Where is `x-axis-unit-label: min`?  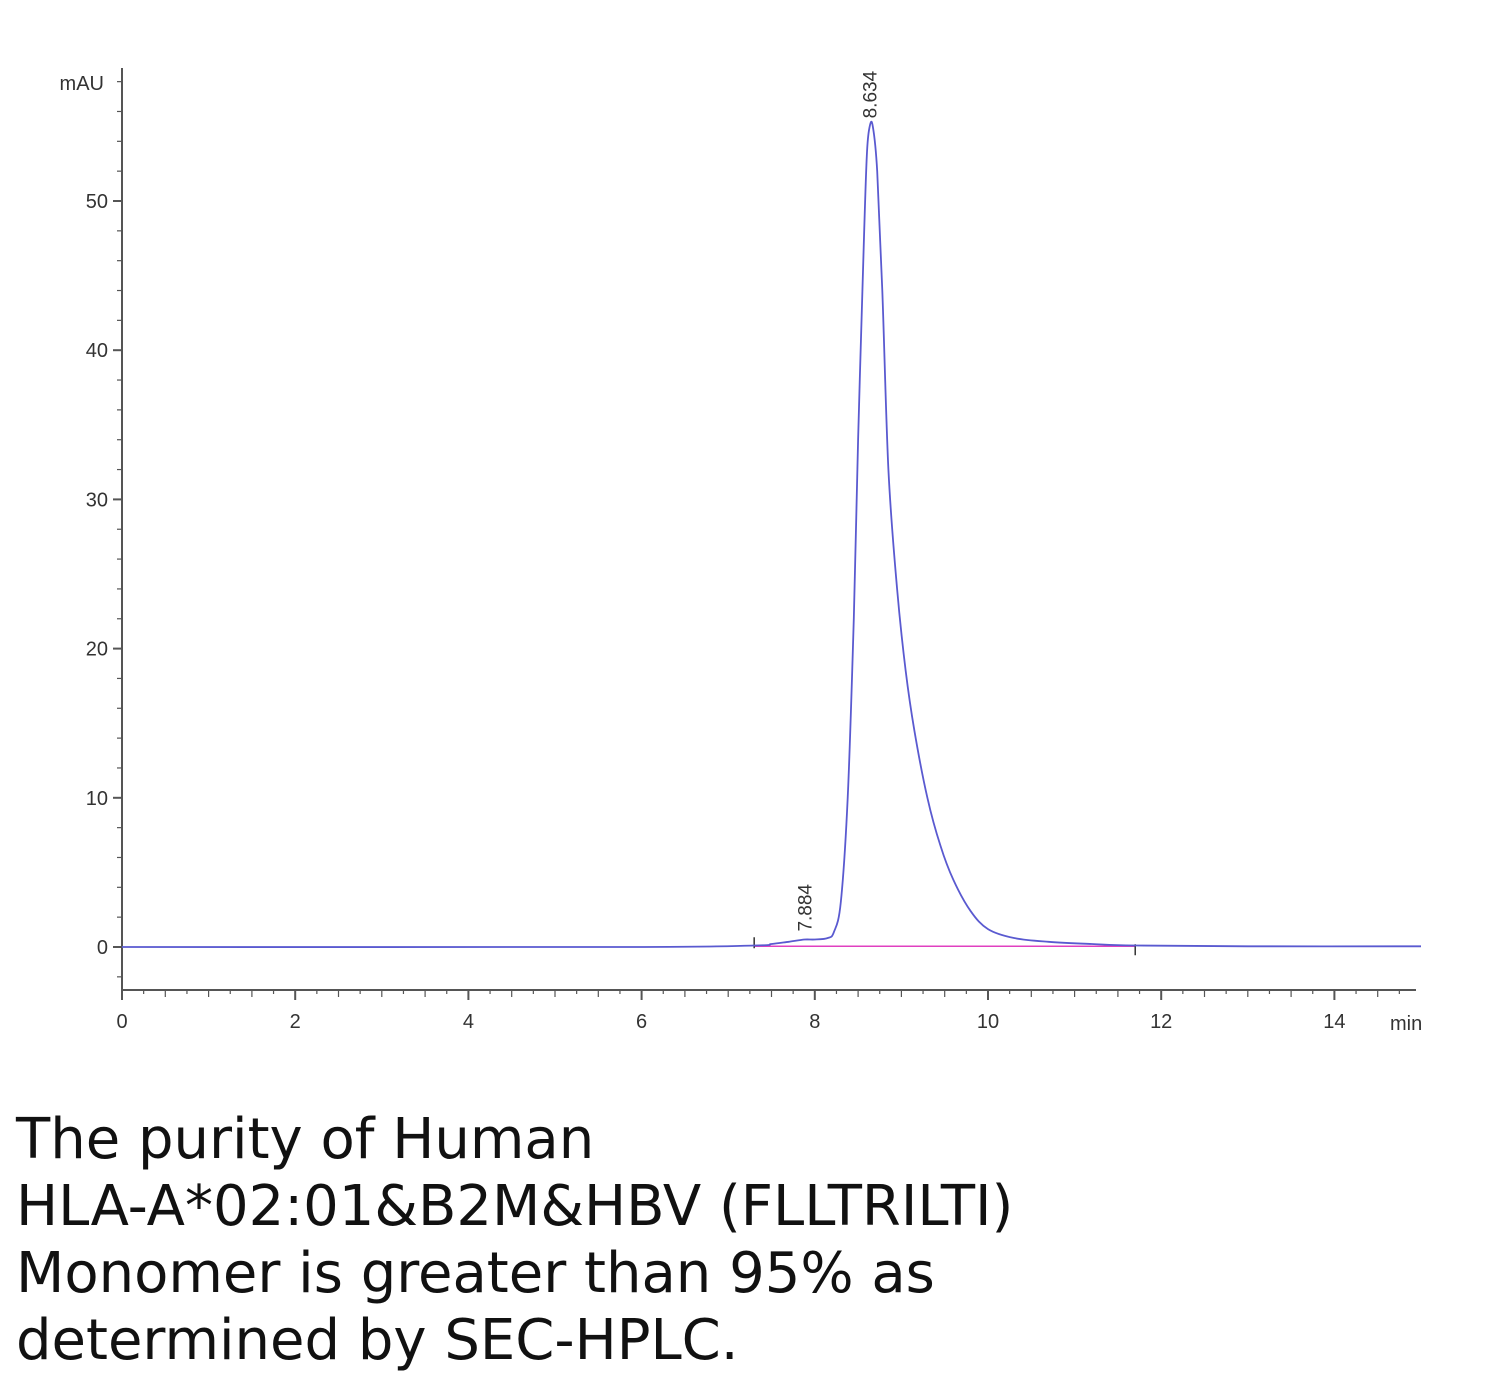 x-axis-unit-label: min is located at coordinates (1406, 1024).